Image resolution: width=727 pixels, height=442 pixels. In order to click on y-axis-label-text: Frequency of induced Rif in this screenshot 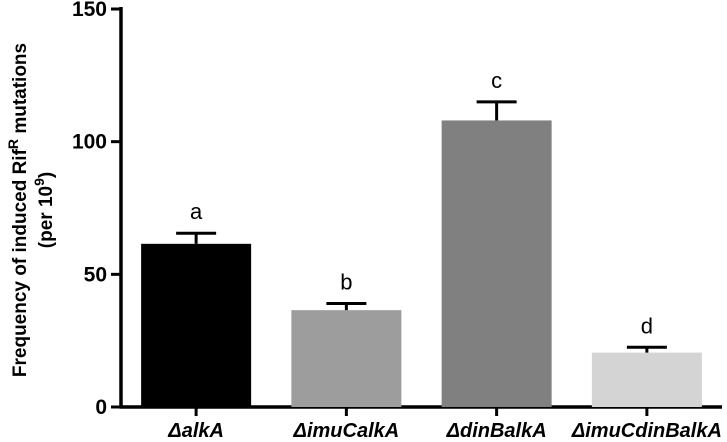, I will do `click(20, 262)`.